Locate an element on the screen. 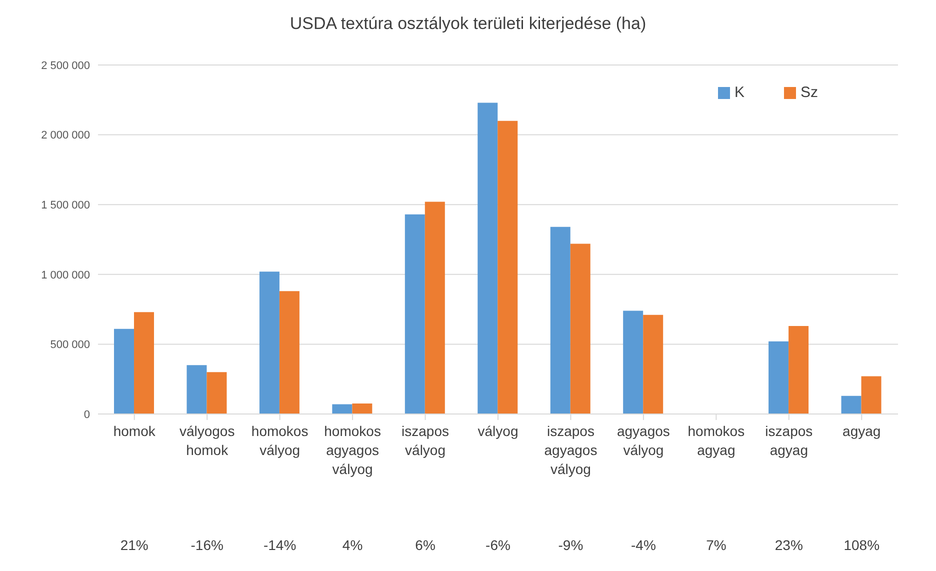 The height and width of the screenshot is (571, 936). text: -16% is located at coordinates (207, 545).